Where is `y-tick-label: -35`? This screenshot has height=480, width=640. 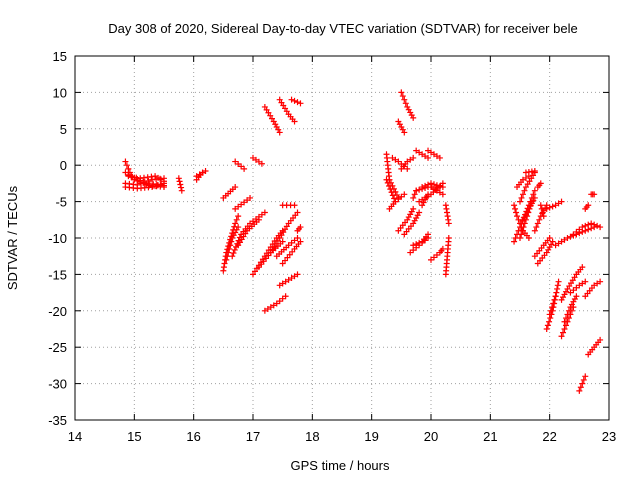
y-tick-label: -35 is located at coordinates (57, 420).